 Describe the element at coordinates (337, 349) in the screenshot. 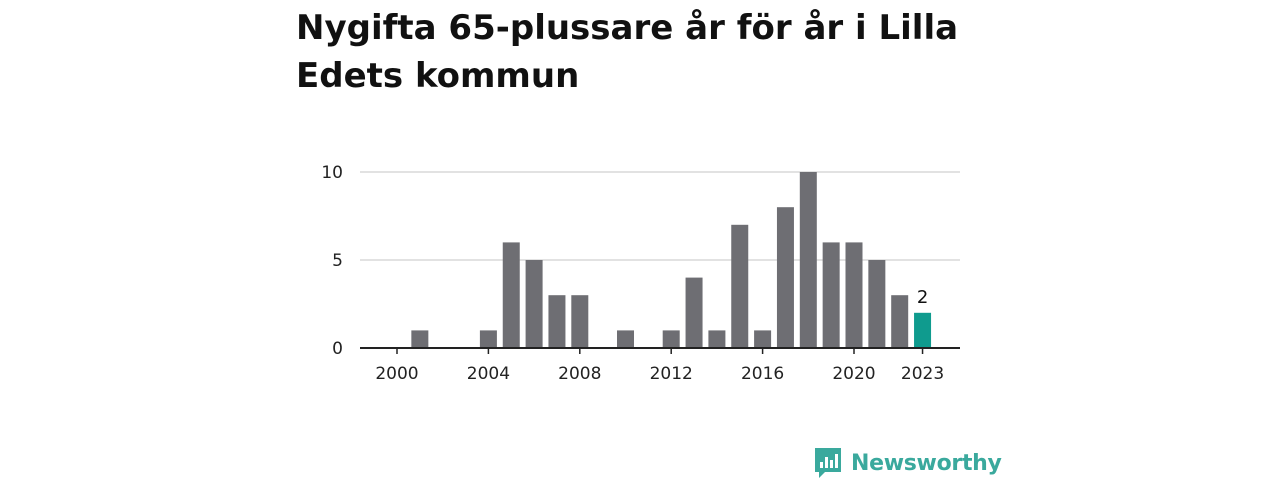

I see `y-tick-label: 0` at that location.